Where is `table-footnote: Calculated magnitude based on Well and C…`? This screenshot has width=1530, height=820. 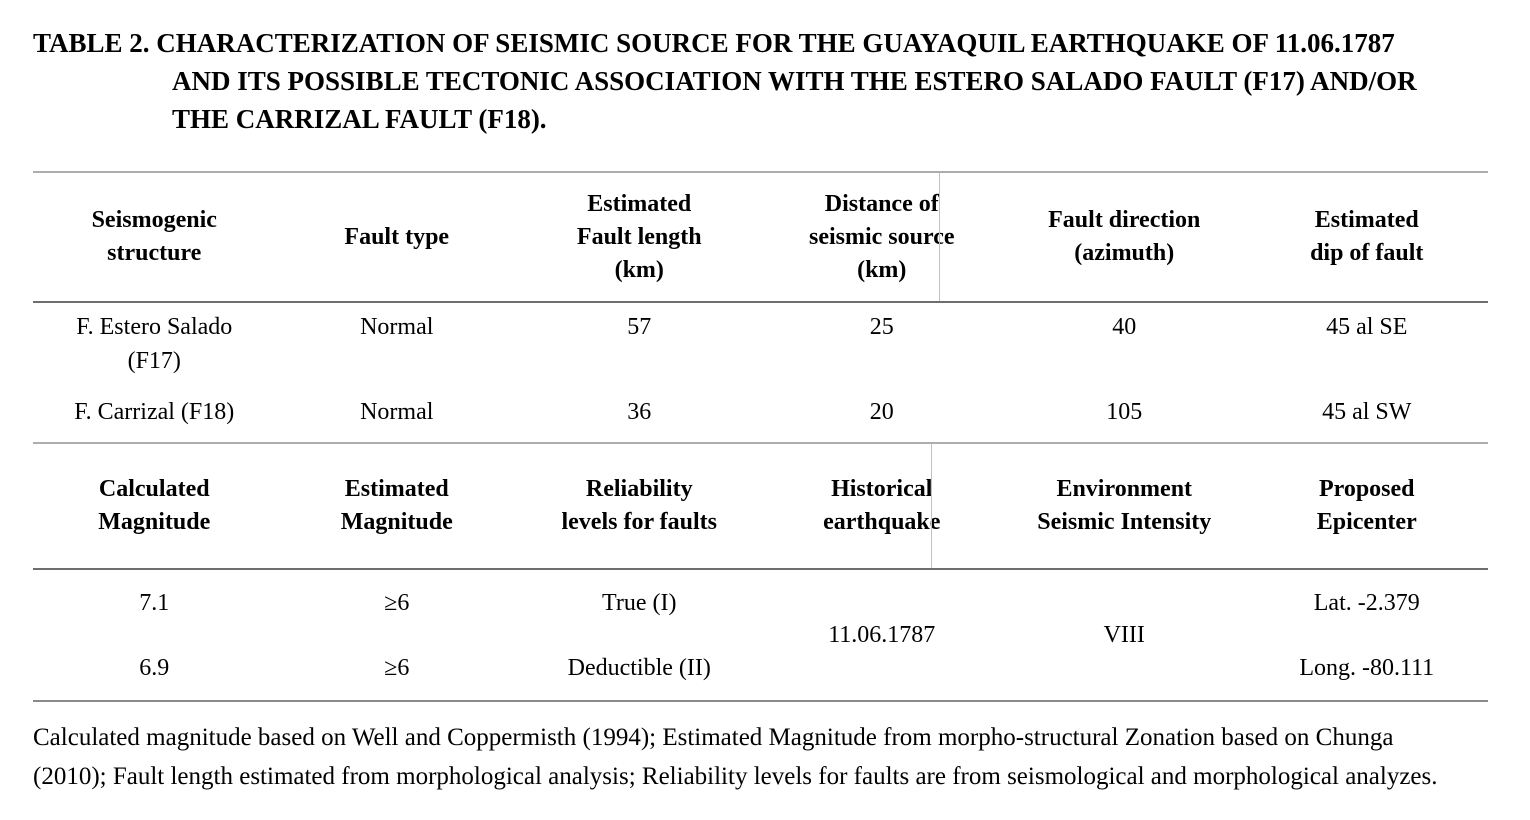
table-footnote: Calculated magnitude based on Well and C… is located at coordinates (773, 757).